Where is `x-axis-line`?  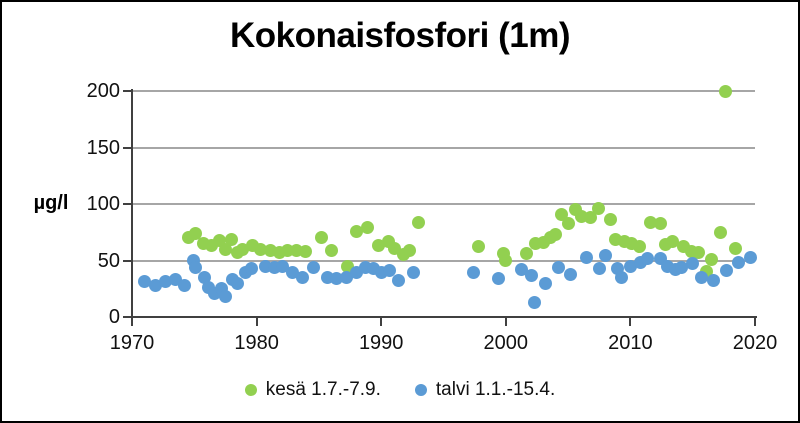
x-axis-line is located at coordinates (444, 317).